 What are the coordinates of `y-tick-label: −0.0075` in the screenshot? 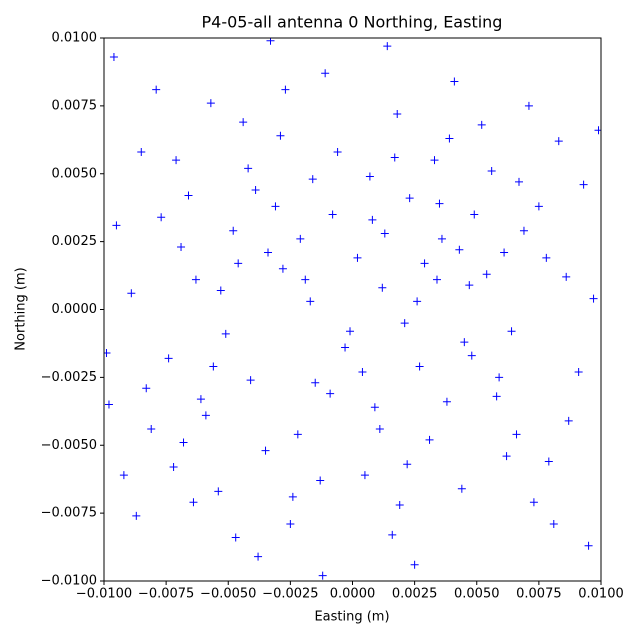 It's located at (69, 513).